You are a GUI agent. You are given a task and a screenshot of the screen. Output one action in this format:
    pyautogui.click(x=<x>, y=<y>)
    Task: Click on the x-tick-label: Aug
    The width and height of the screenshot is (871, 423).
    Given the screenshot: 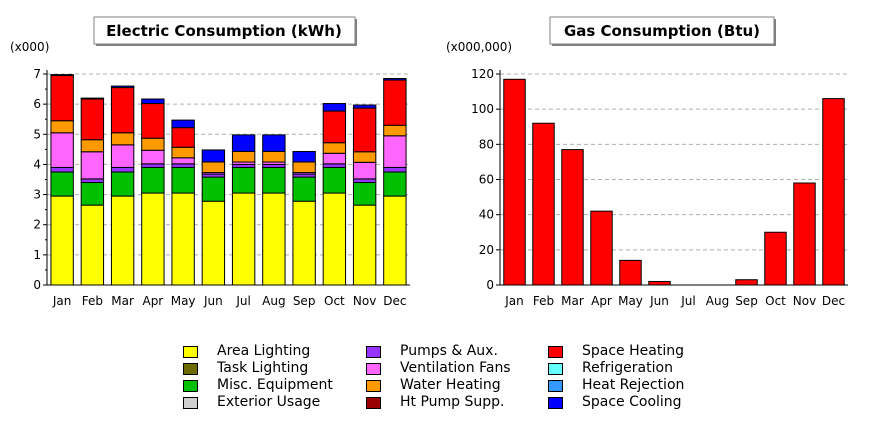 What is the action you would take?
    pyautogui.click(x=717, y=301)
    